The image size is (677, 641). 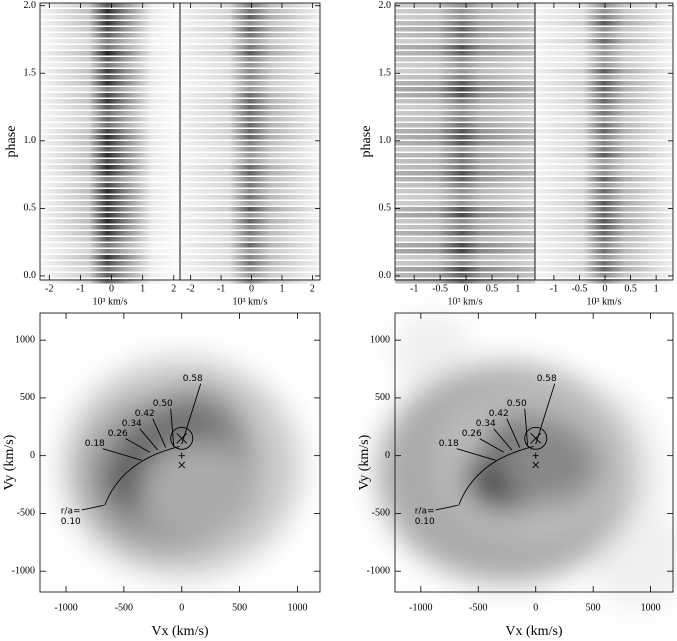 I want to click on stream-label: 0.10, so click(x=425, y=522).